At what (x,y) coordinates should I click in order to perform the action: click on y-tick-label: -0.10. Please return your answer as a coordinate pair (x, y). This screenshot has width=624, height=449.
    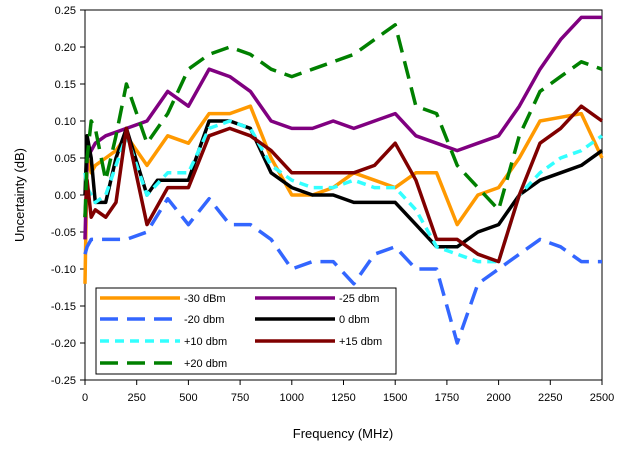
    Looking at the image, I should click on (63, 270).